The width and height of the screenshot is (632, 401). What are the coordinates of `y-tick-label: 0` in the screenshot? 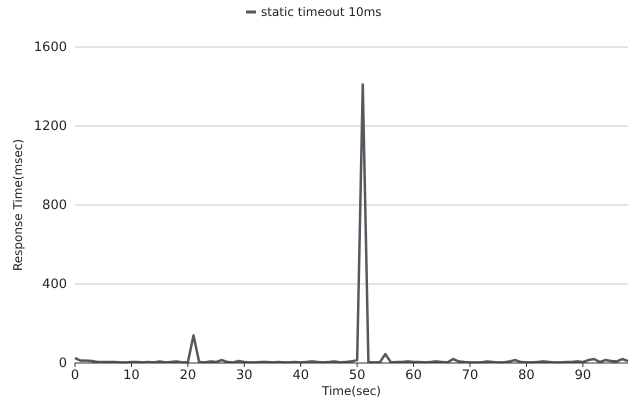 It's located at (62, 363).